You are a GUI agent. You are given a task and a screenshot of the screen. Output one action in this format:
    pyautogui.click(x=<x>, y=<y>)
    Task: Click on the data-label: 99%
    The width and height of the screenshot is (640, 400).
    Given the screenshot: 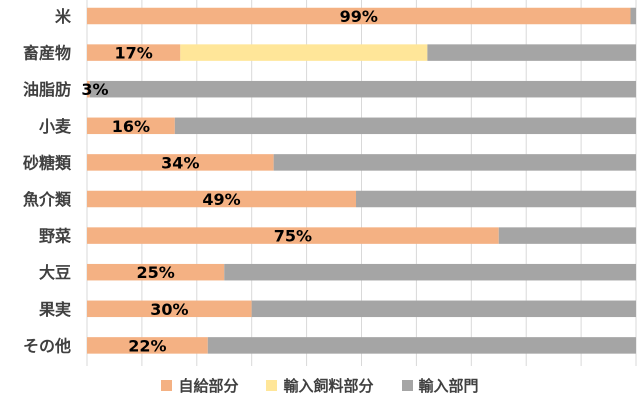 What is the action you would take?
    pyautogui.click(x=359, y=16)
    